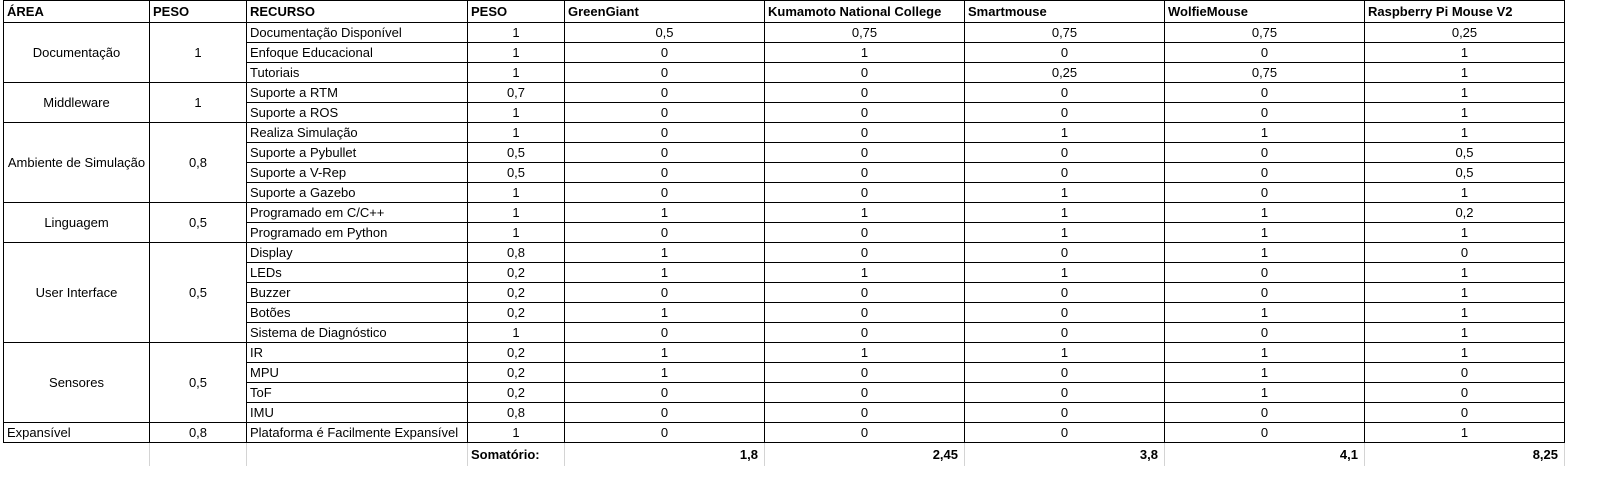 This screenshot has width=1616, height=489. What do you see at coordinates (357, 132) in the screenshot?
I see `resource-cell: Realiza Simulação` at bounding box center [357, 132].